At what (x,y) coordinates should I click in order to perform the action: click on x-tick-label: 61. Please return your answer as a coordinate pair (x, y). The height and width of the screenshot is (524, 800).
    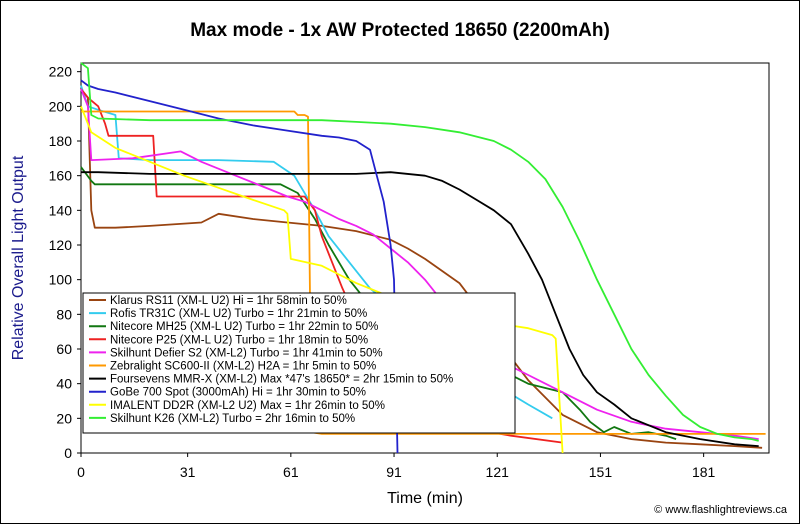
    Looking at the image, I should click on (291, 472).